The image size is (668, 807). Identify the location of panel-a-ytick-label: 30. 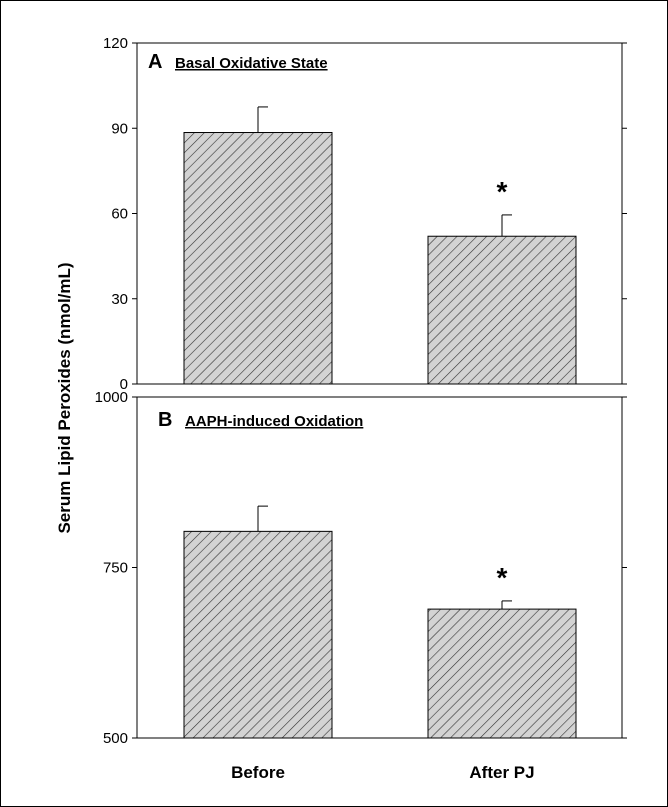
(119, 299).